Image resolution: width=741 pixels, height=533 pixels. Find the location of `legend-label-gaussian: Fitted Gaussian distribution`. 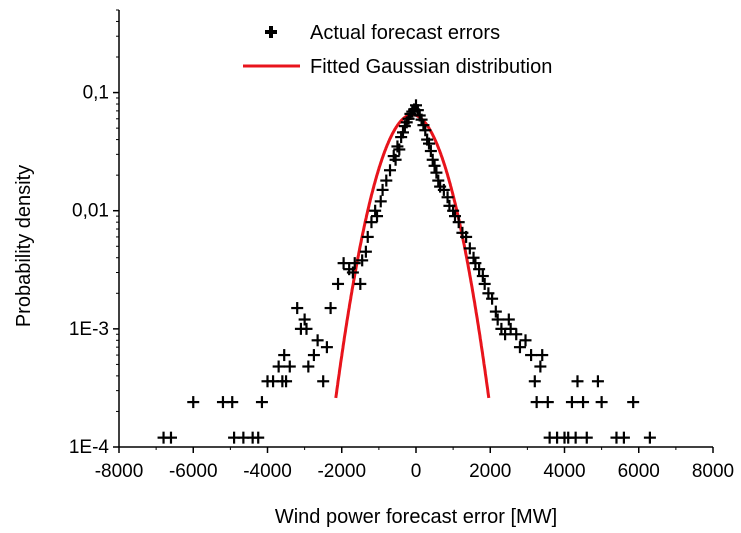

legend-label-gaussian: Fitted Gaussian distribution is located at coordinates (431, 67).